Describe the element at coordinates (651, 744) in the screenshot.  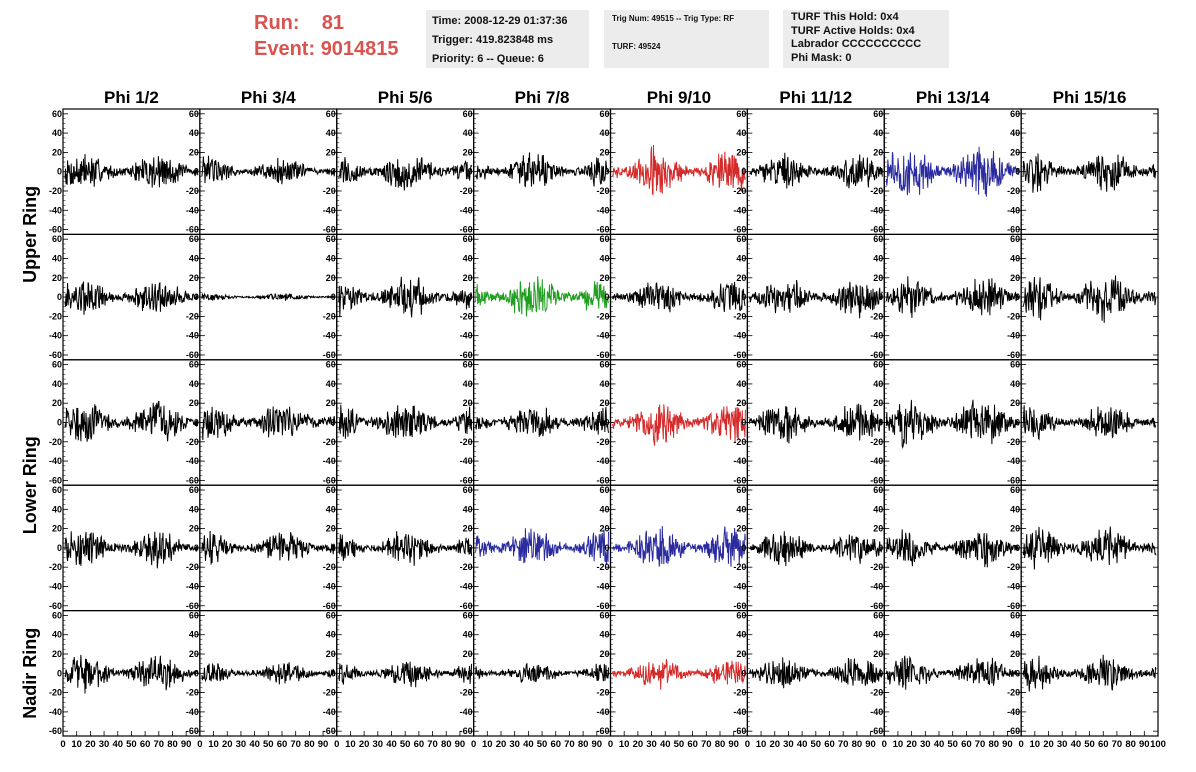
I see `x-tick-label: 30` at that location.